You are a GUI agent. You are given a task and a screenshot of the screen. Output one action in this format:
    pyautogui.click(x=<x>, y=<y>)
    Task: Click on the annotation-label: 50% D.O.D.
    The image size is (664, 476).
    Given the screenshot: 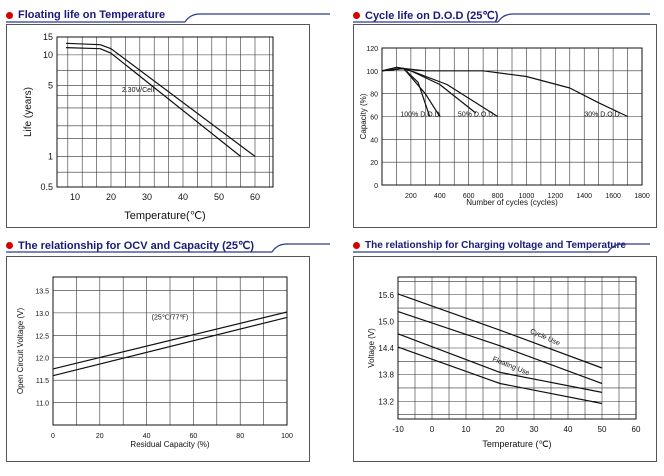 What is the action you would take?
    pyautogui.click(x=476, y=115)
    